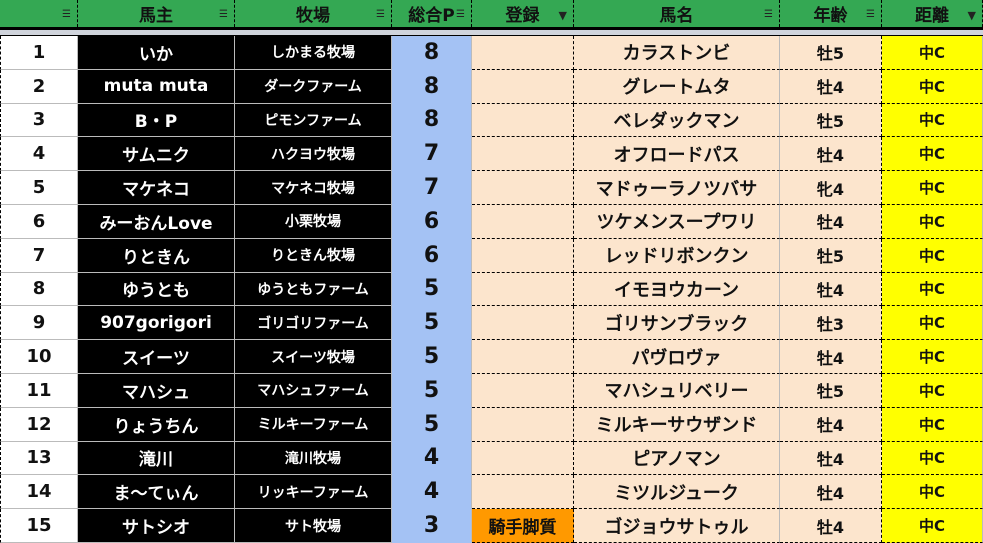 Image resolution: width=983 pixels, height=543 pixels. What do you see at coordinates (677, 390) in the screenshot?
I see `cell-horse-name: マハシュリベリー` at bounding box center [677, 390].